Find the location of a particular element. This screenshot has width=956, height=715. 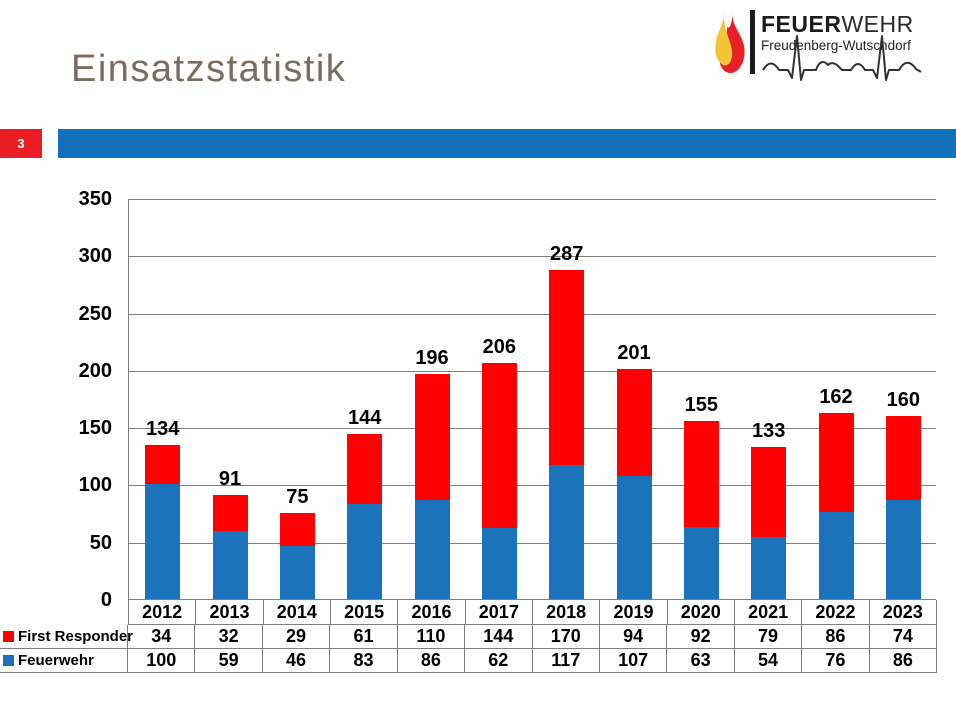

legend-item-feuerwehr: Feuerwehr is located at coordinates (64, 661).